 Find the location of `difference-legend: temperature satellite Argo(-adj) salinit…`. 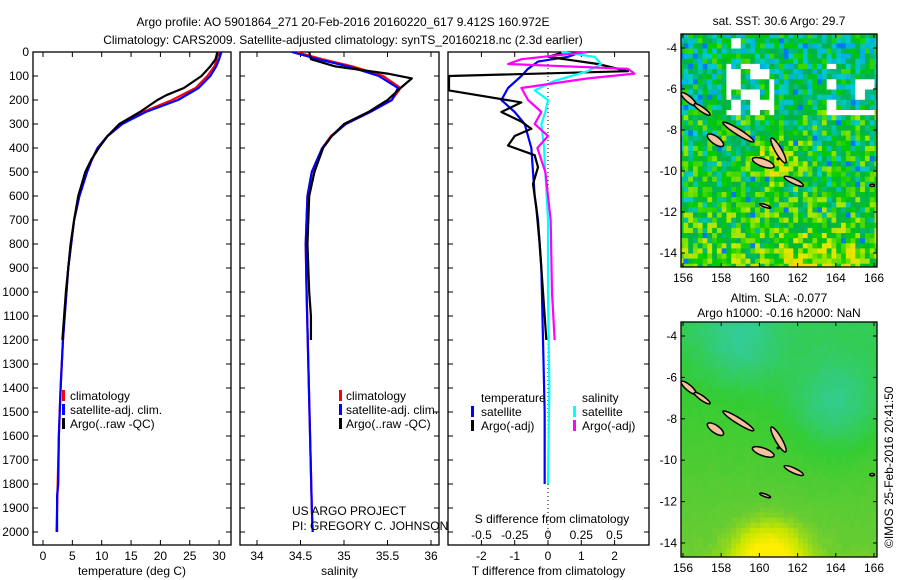

difference-legend: temperature satellite Argo(-adj) salinit… is located at coordinates (553, 412).